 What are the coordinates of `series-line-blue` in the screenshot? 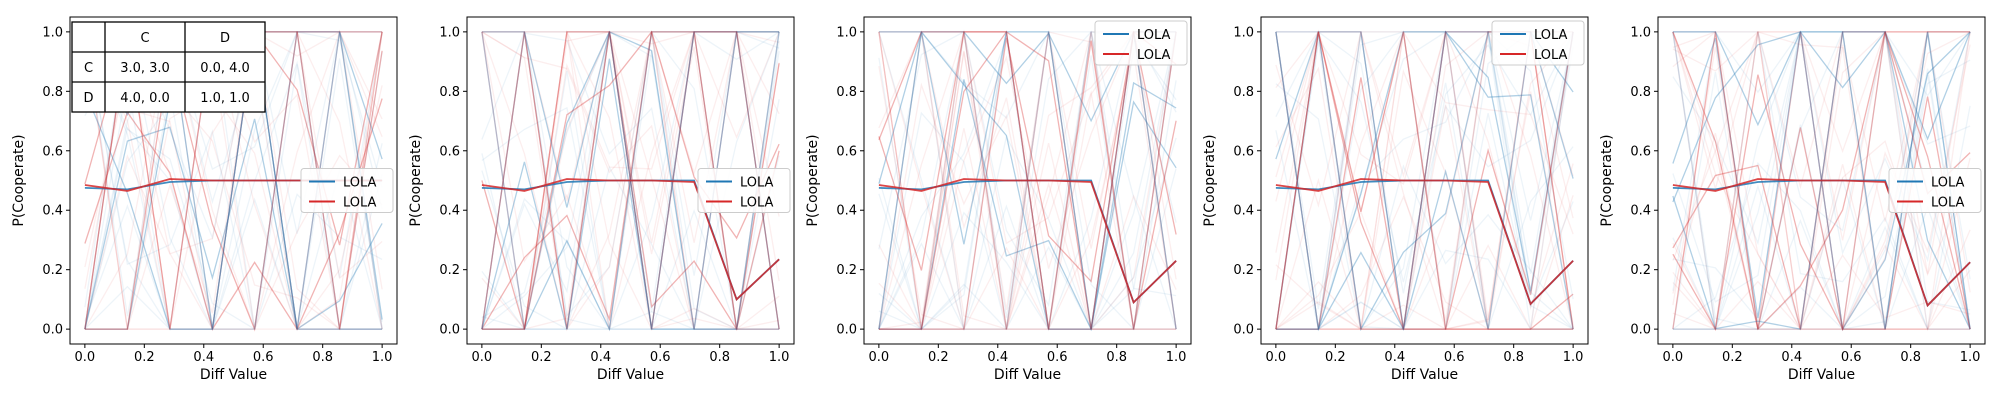 It's located at (1027, 242).